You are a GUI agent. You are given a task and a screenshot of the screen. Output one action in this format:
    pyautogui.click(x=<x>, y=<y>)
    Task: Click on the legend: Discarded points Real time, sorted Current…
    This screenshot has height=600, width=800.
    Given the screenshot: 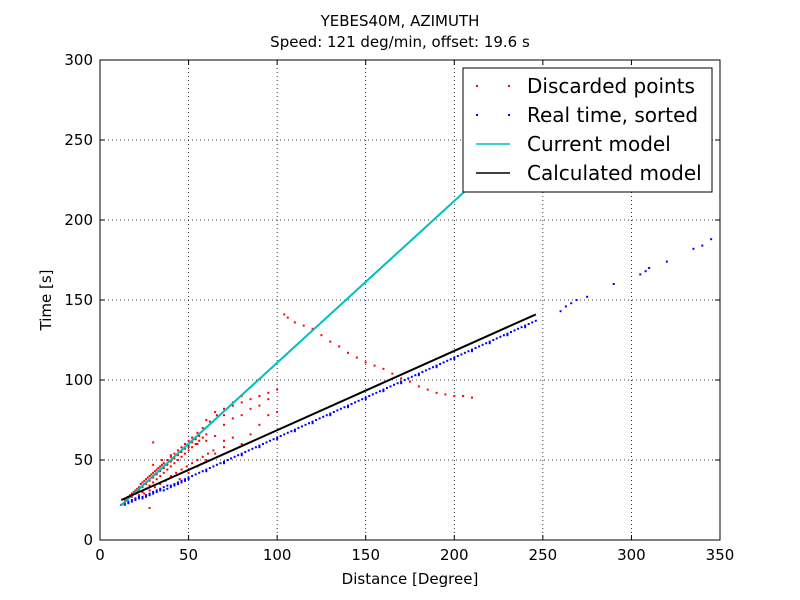 What is the action you would take?
    pyautogui.click(x=587, y=130)
    